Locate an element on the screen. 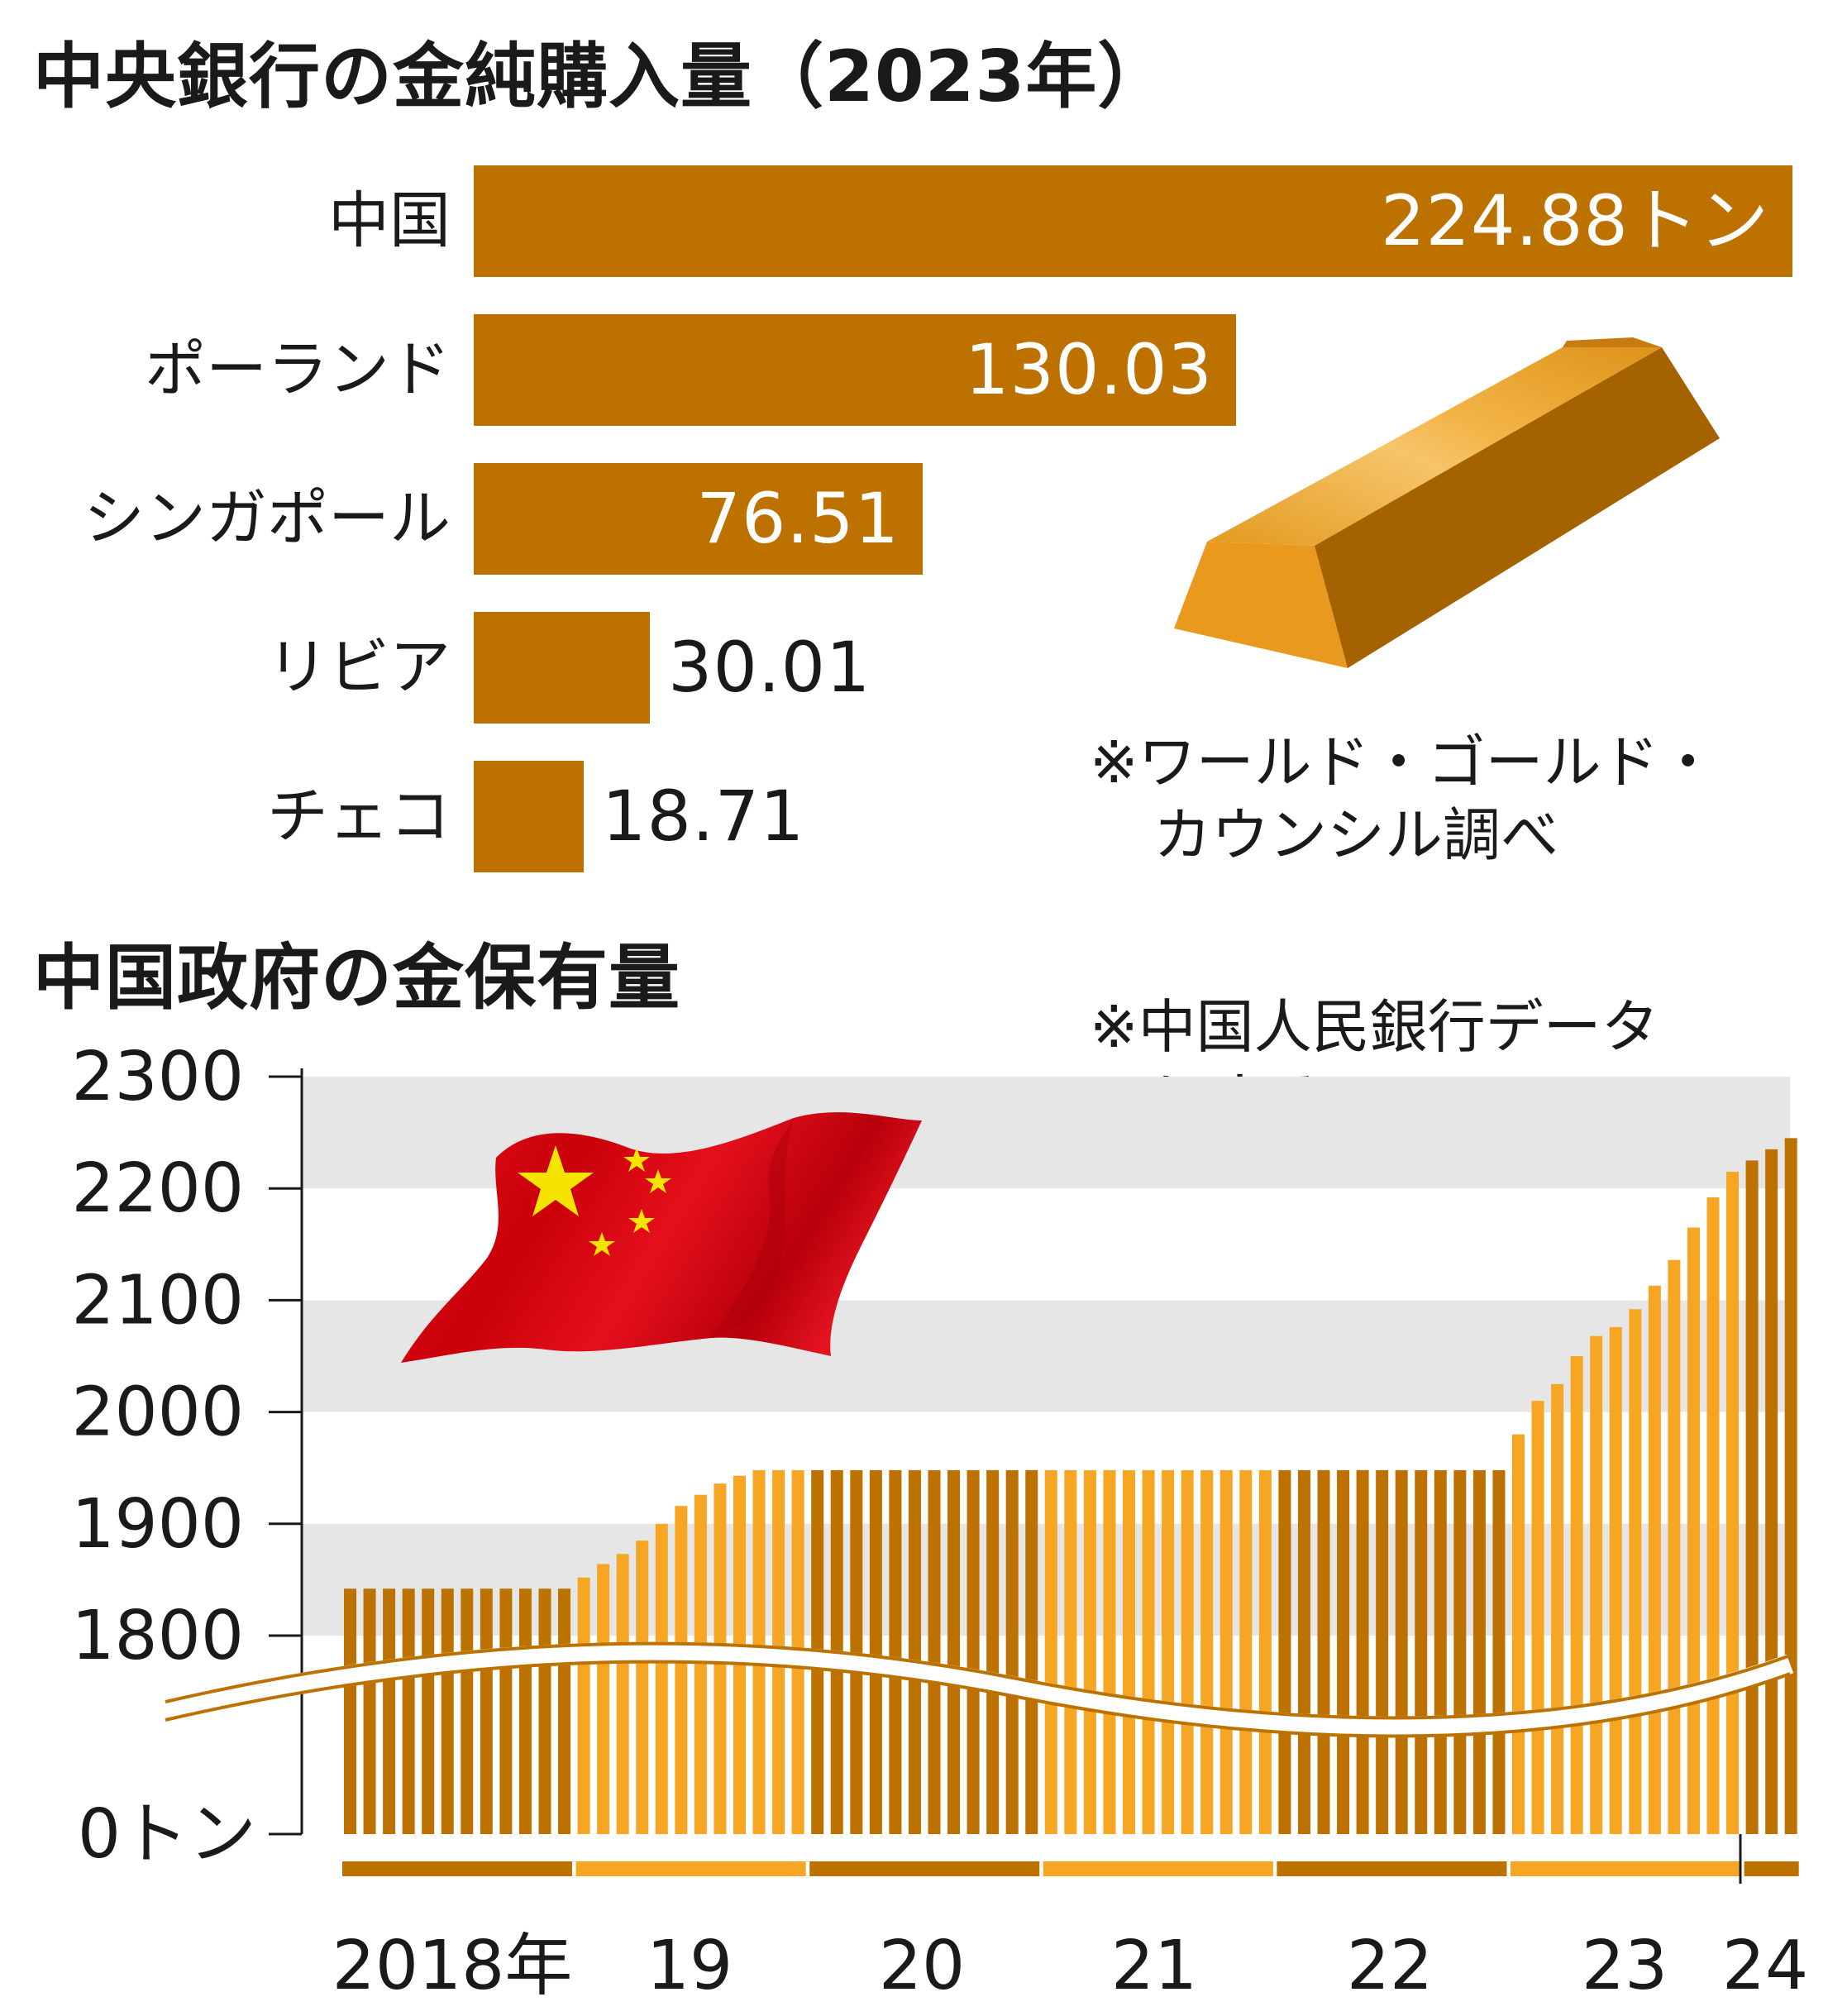 Image resolution: width=1828 pixels, height=2016 pixels. year-label: 21 is located at coordinates (1154, 1966).